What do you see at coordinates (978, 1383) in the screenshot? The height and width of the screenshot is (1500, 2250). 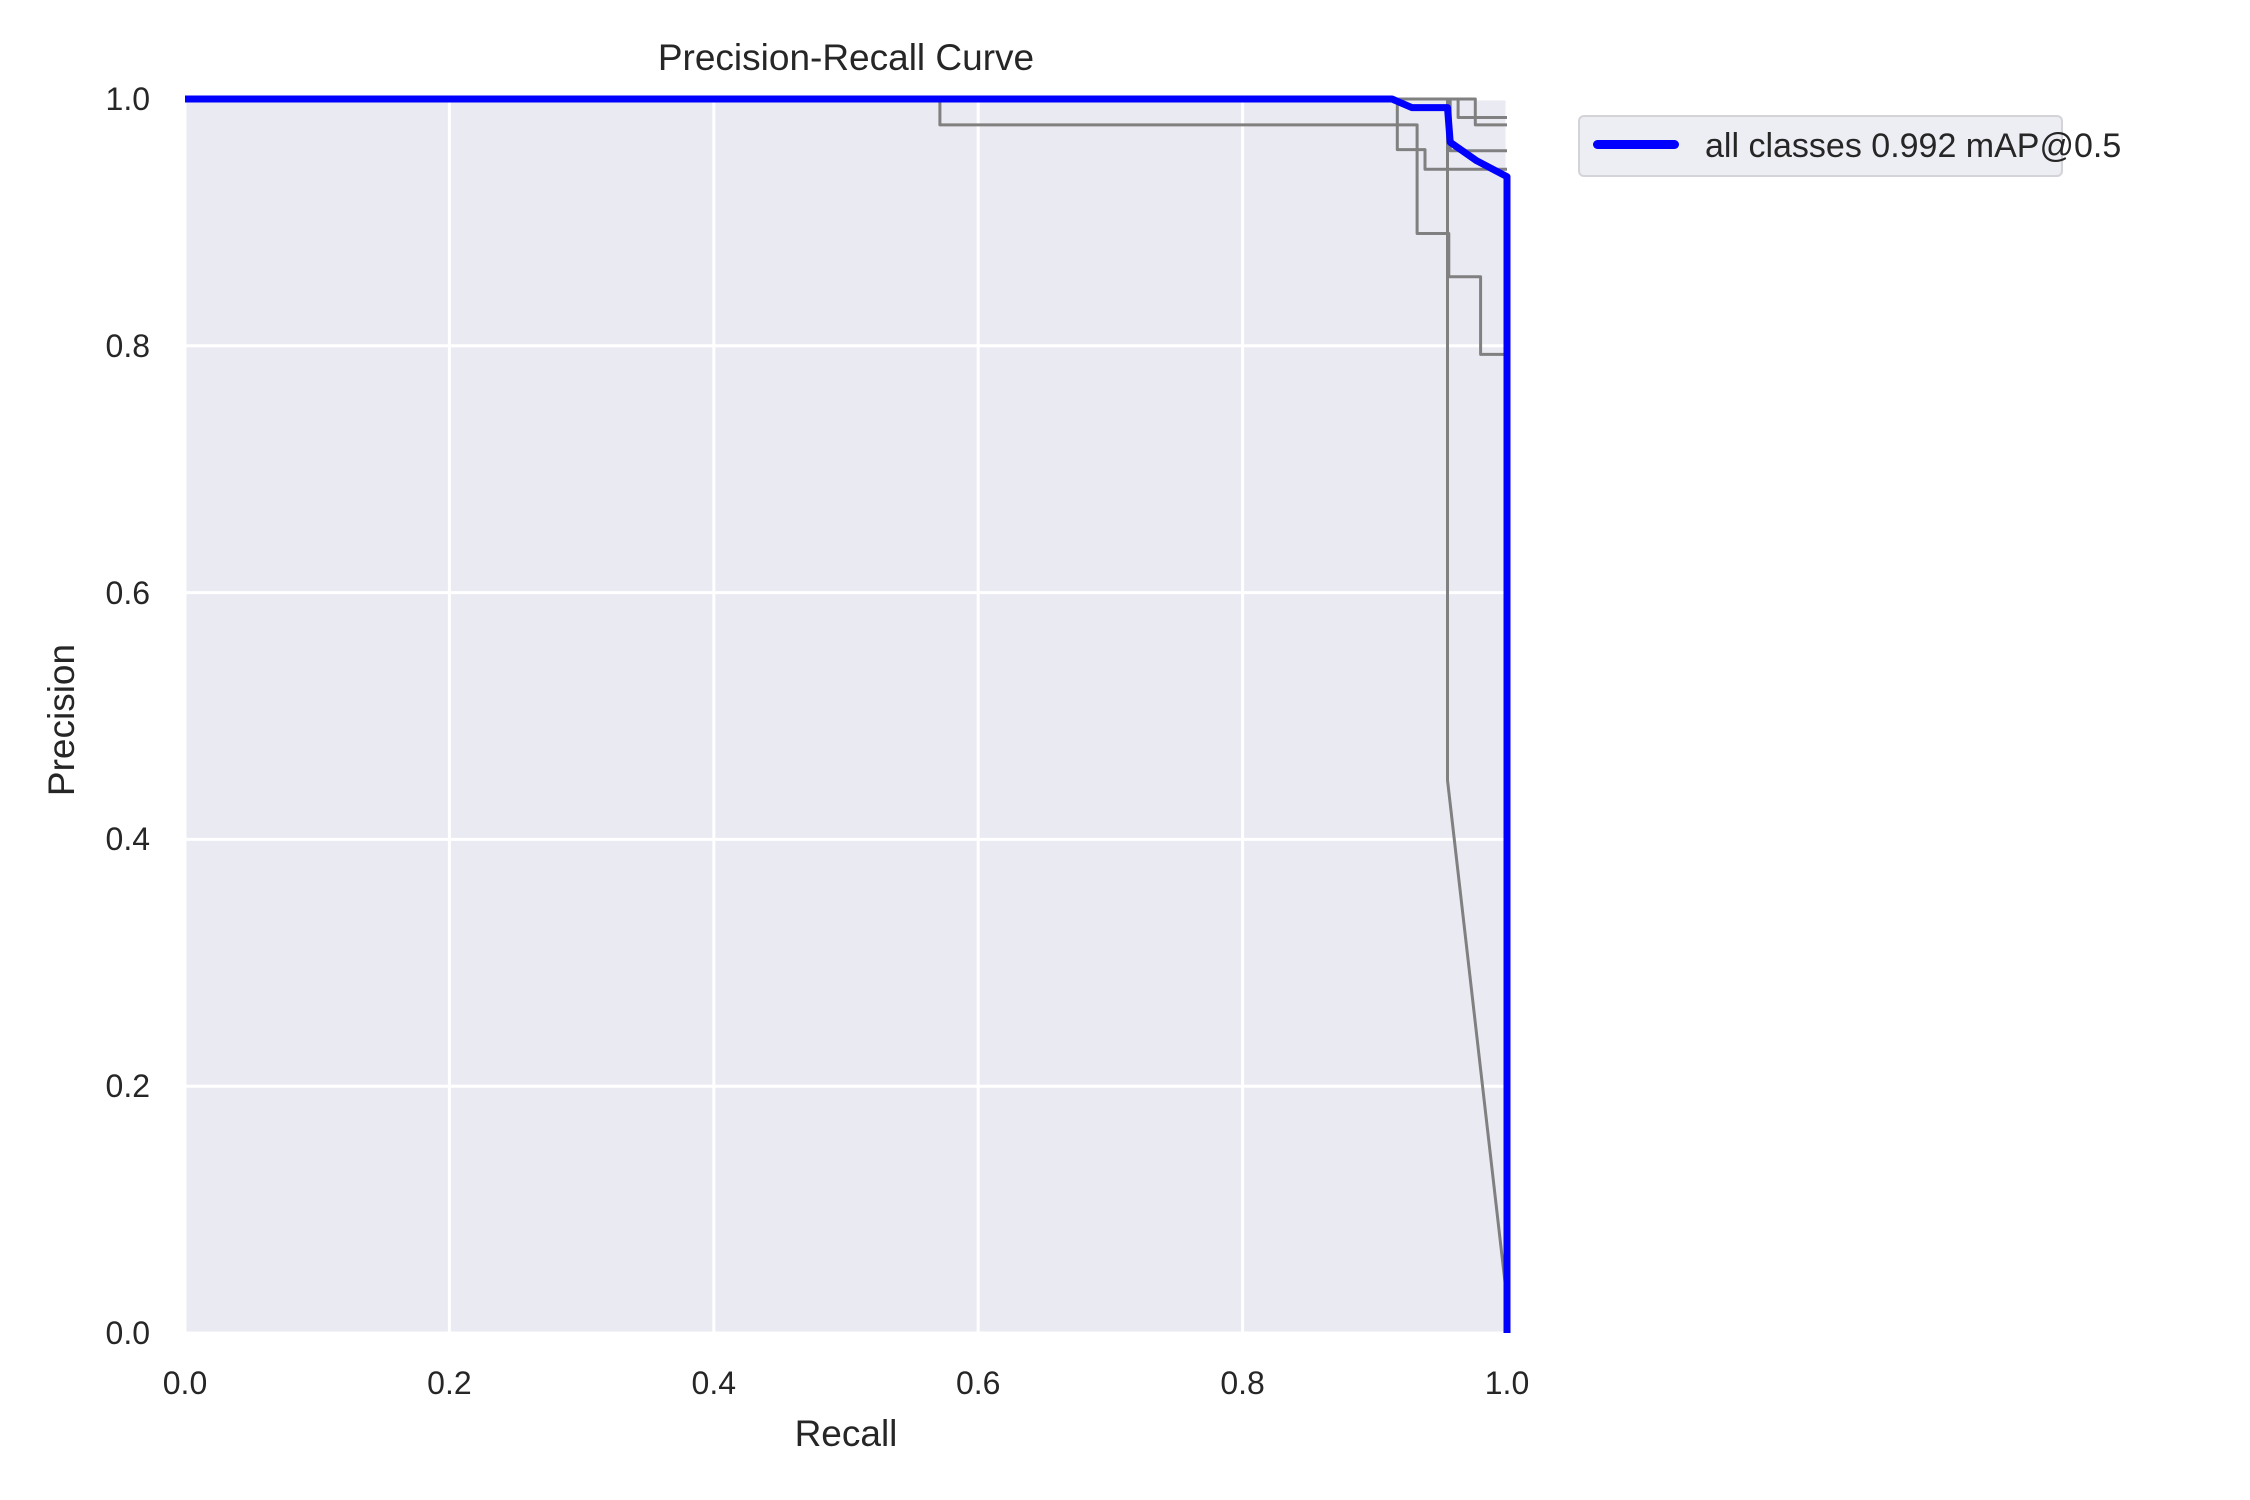 I see `x-tick-label: 0.6` at bounding box center [978, 1383].